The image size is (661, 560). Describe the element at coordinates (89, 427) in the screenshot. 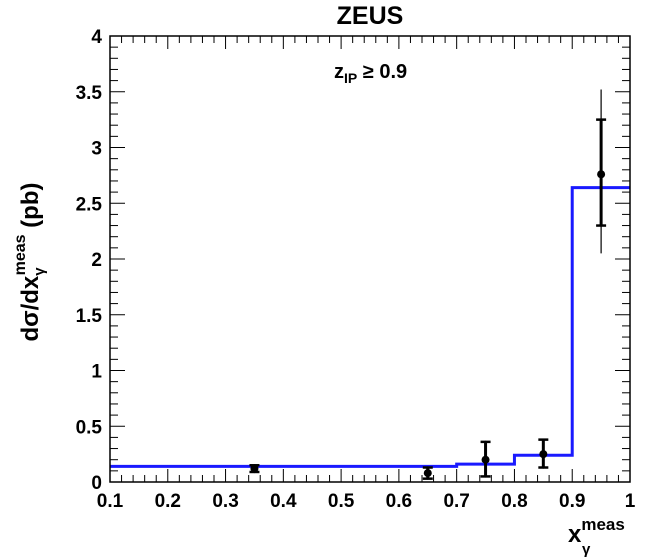

I see `y-tick-label: 0.5` at that location.